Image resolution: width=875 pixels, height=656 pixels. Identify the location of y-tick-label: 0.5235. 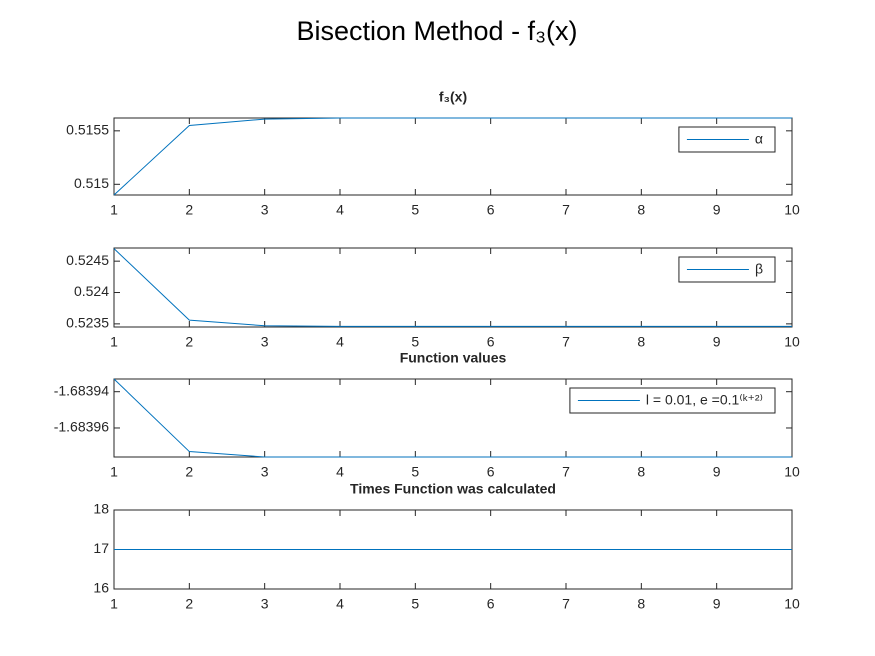
(87, 323).